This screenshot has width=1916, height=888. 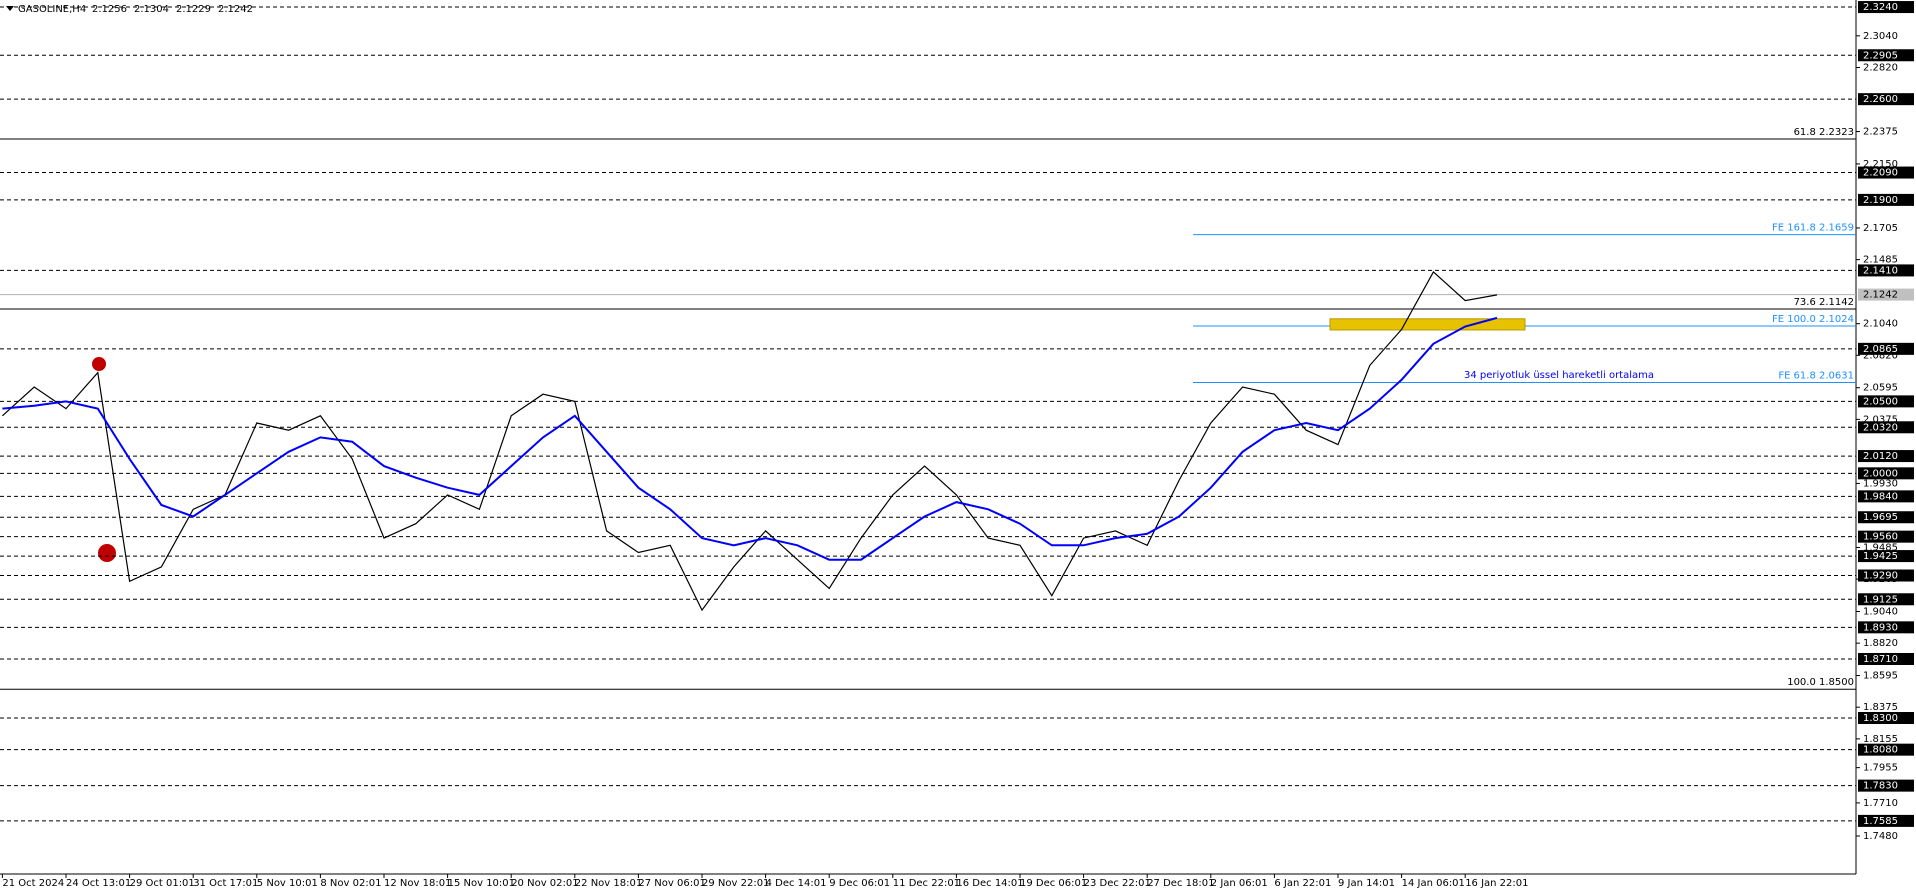 I want to click on x-tick-label: 29 Oct 01:01, so click(x=162, y=883).